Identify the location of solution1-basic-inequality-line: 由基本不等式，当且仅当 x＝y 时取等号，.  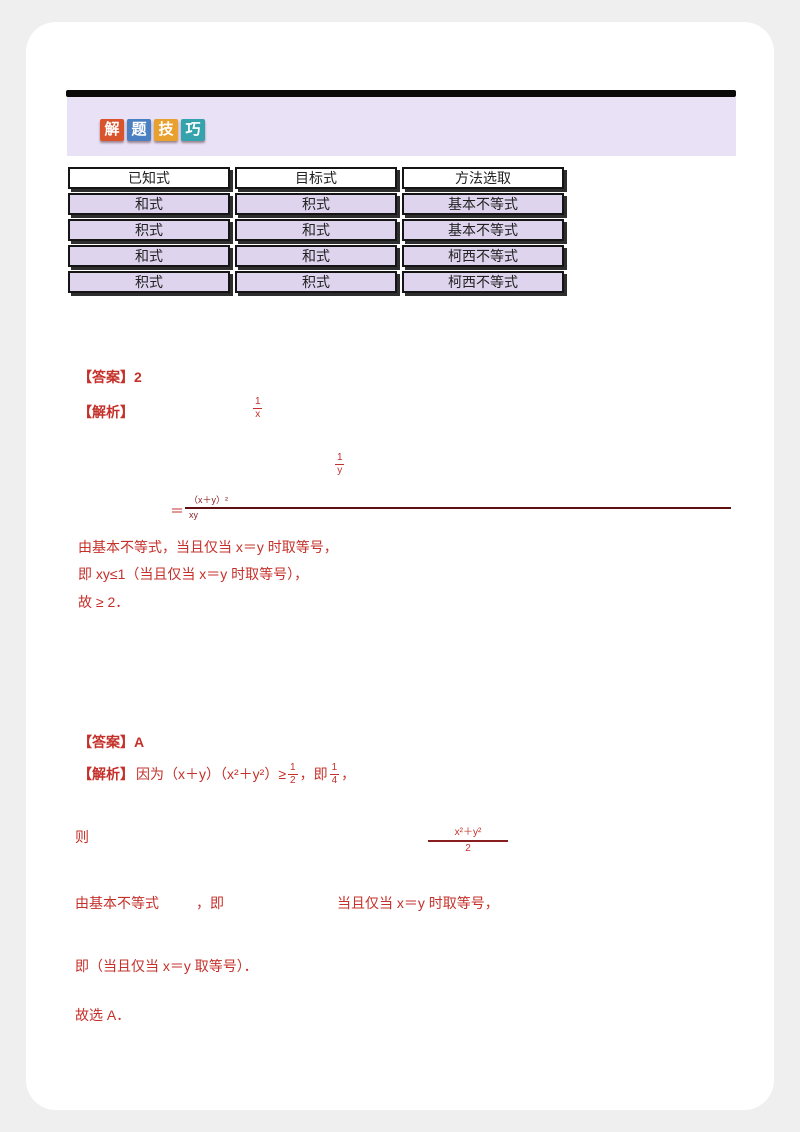
(208, 547).